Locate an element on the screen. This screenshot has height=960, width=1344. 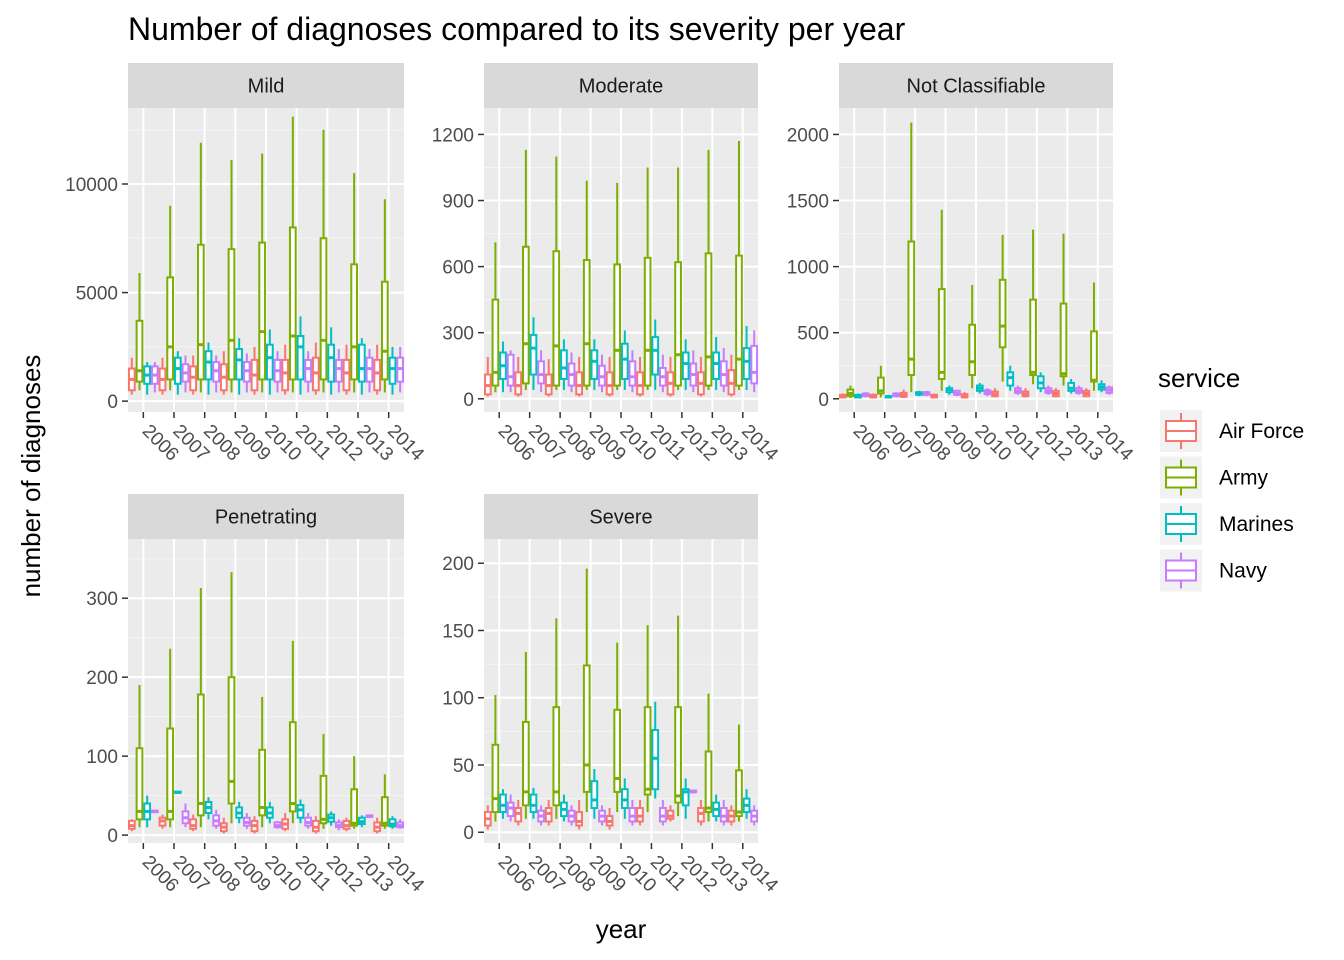
legend-entry-air-force: Air Force is located at coordinates (1232, 431).